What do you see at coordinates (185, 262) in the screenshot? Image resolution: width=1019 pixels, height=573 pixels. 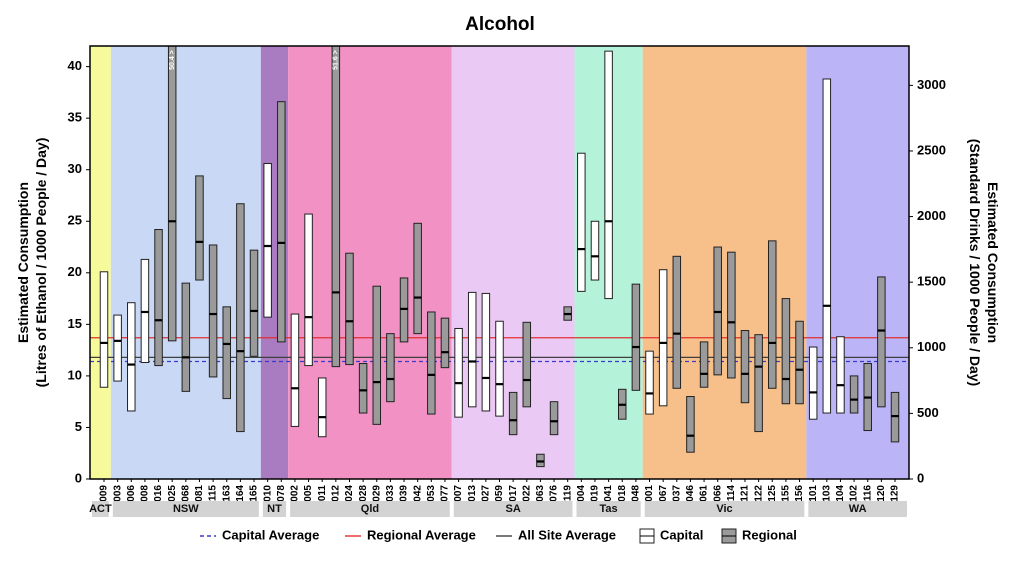 I see `state-band-nsw` at bounding box center [185, 262].